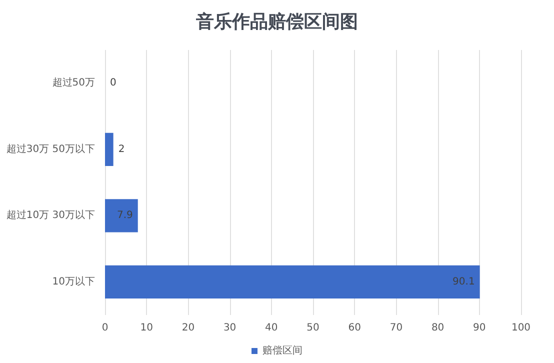  Describe the element at coordinates (73, 82) in the screenshot. I see `y-tick-label: 超过50万` at that location.